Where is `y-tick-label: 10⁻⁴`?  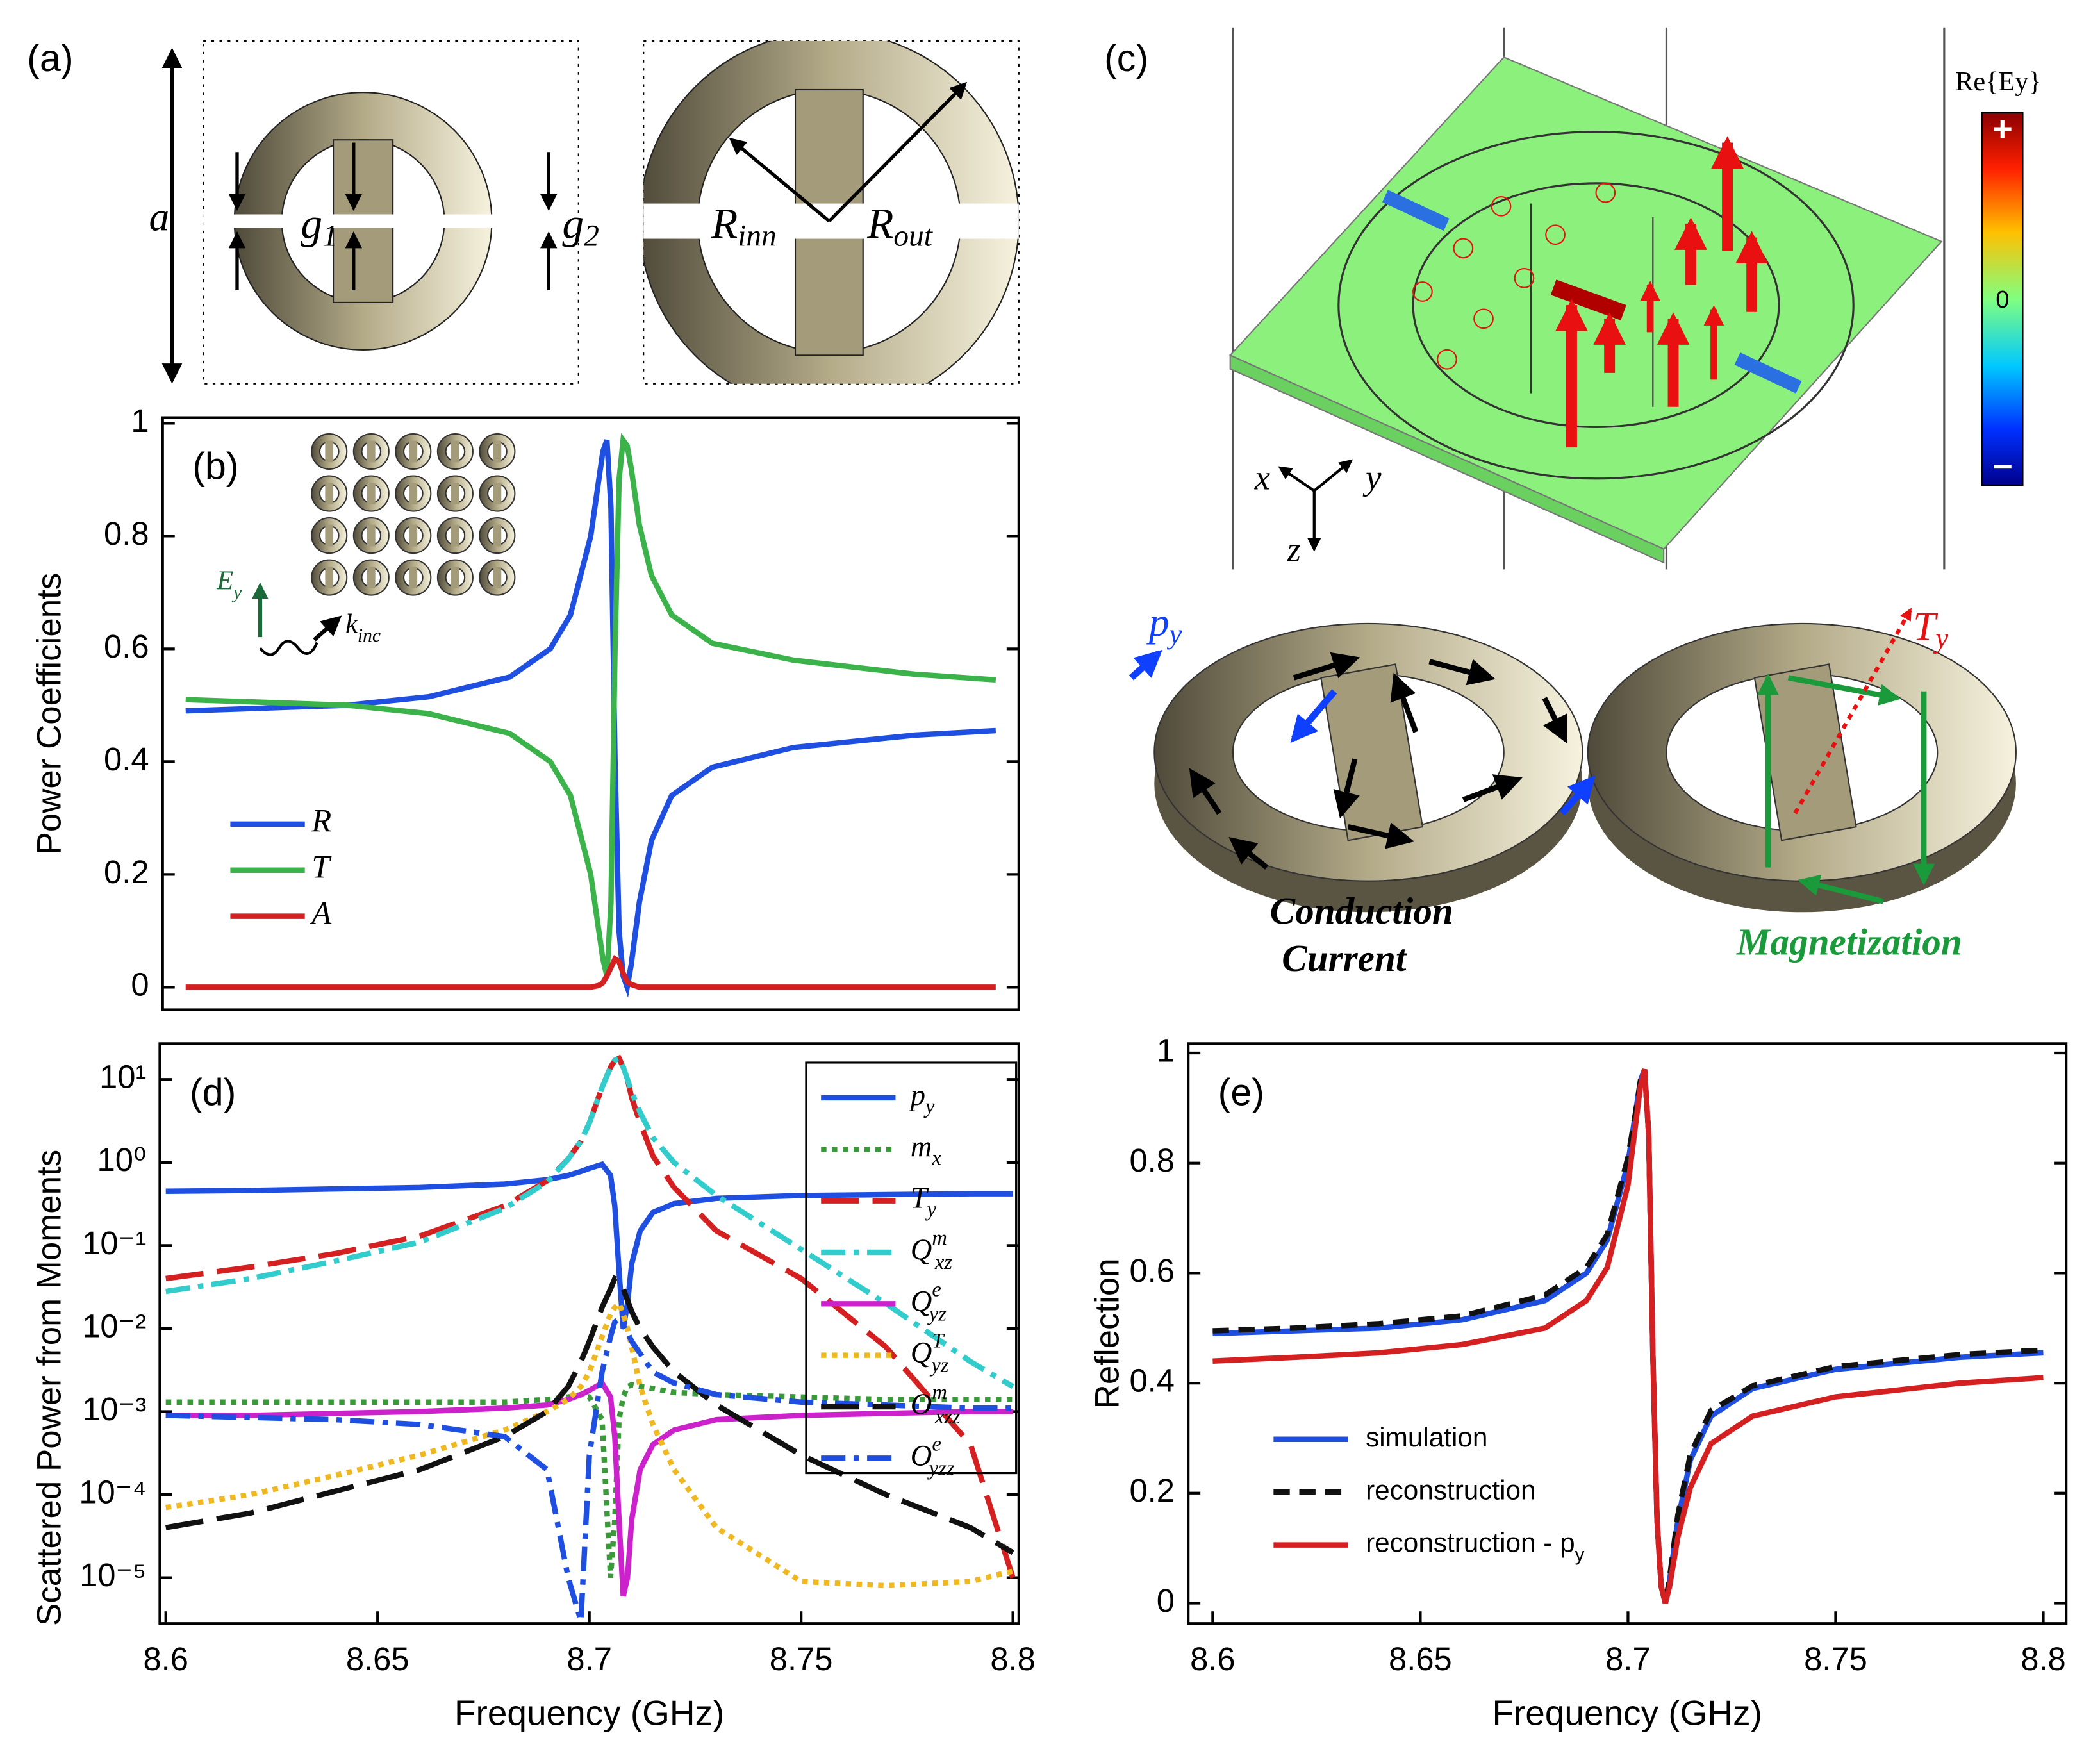
y-tick-label: 10⁻⁴ is located at coordinates (113, 1491).